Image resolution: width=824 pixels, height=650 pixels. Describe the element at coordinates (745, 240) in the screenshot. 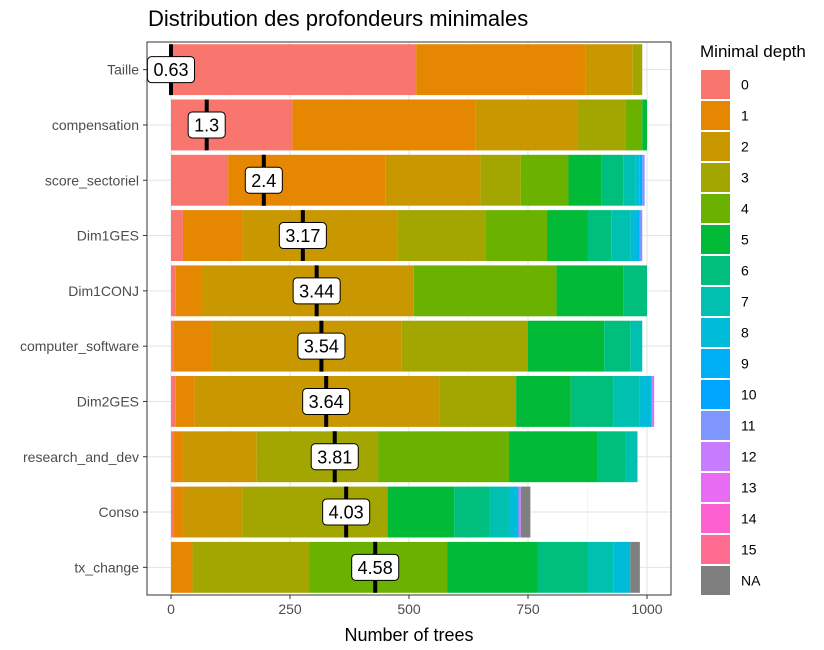

I see `legend-label: 5` at that location.